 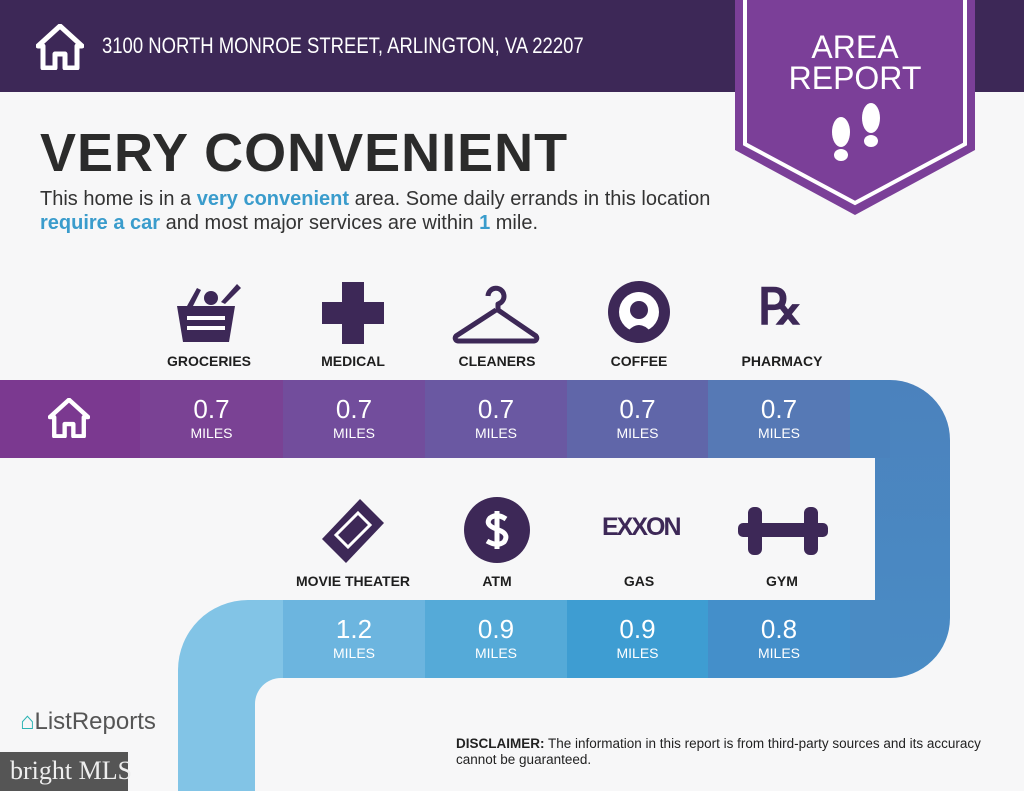 What do you see at coordinates (100, 223) in the screenshot?
I see `highlight: require a car` at bounding box center [100, 223].